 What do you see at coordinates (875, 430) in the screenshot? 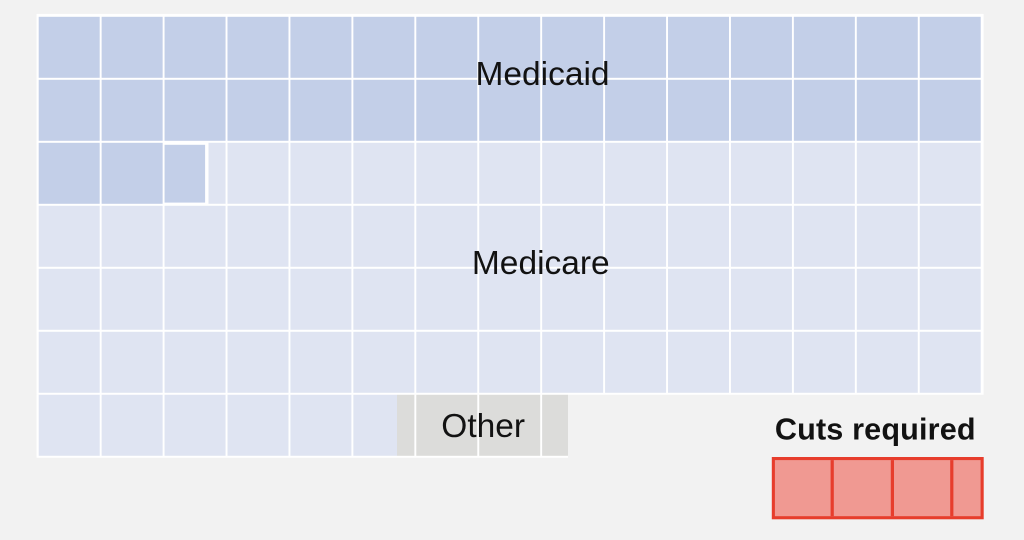
I see `svg-text: Cuts required` at bounding box center [875, 430].